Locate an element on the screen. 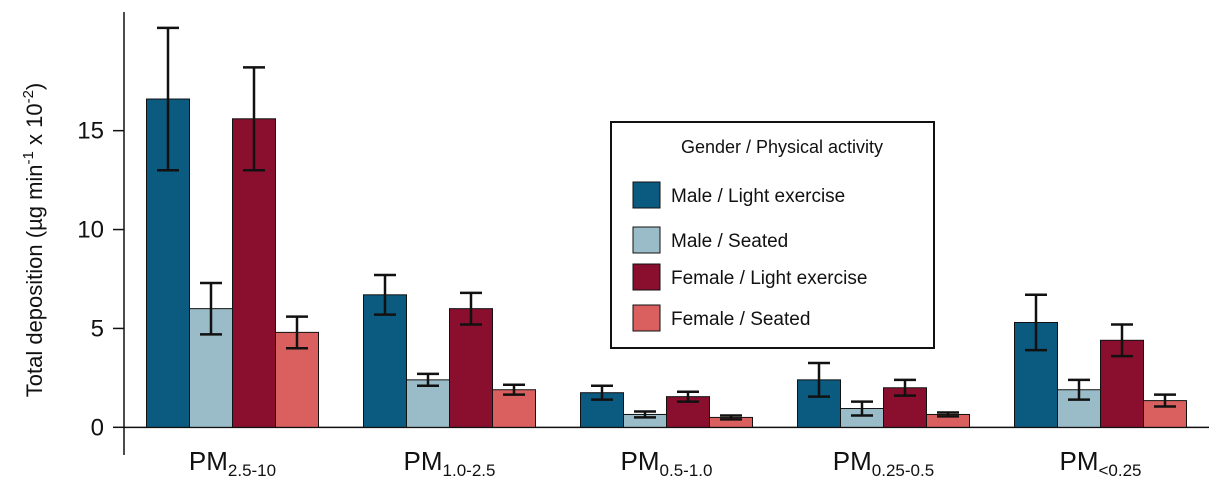  x-label-sub: 2.5-10 is located at coordinates (252, 469).